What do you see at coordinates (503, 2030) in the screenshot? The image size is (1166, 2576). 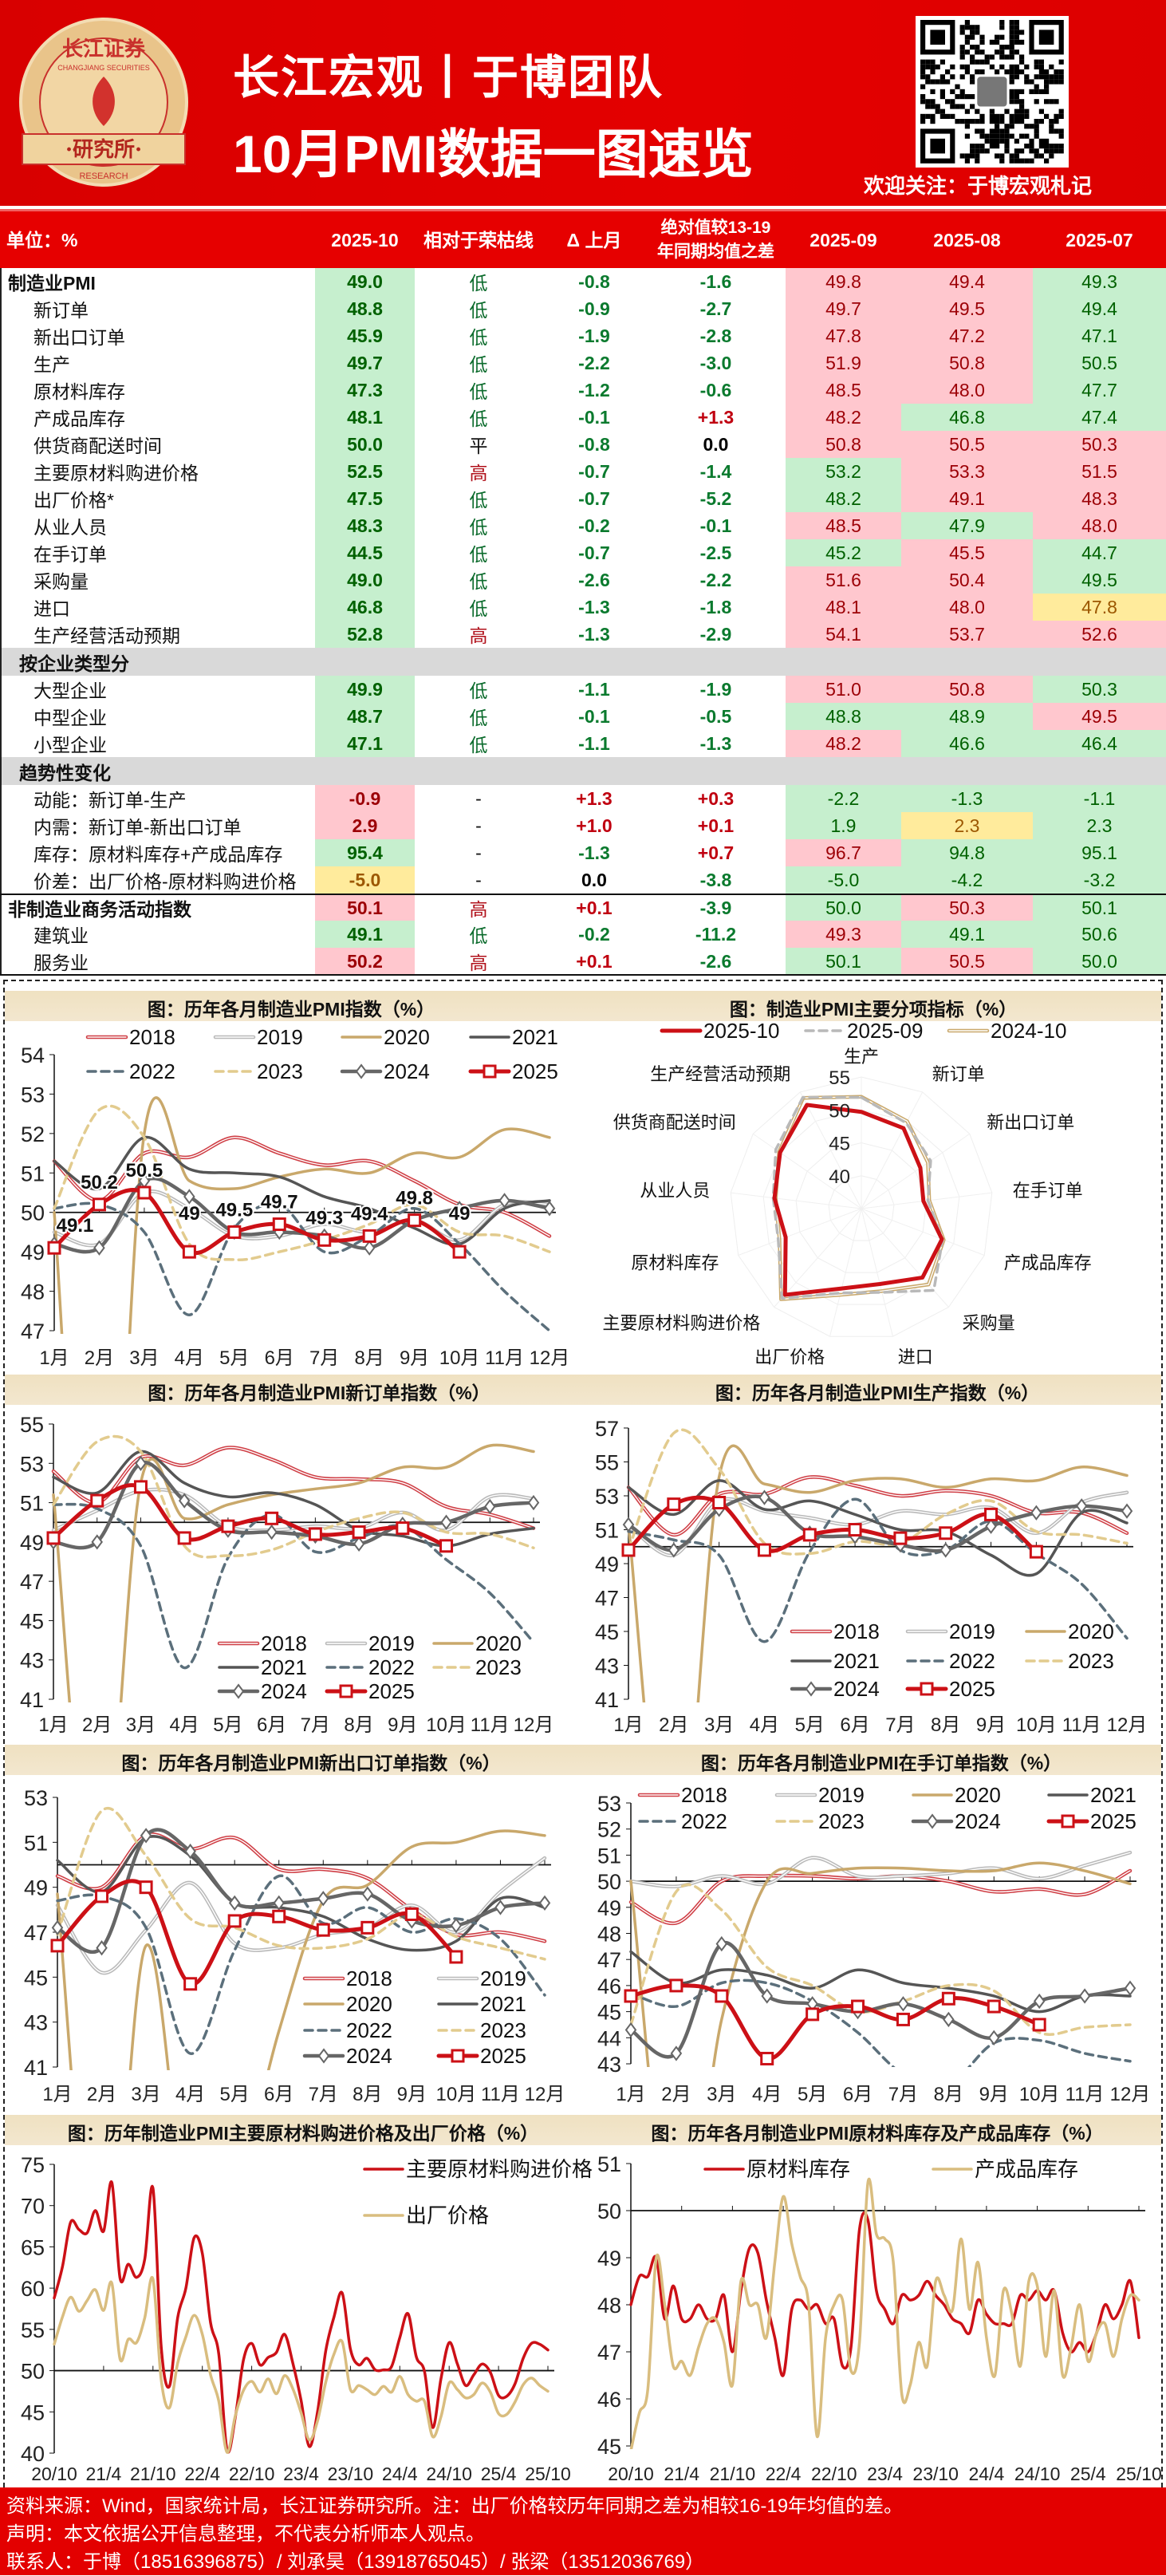 I see `legend-label: 2023` at bounding box center [503, 2030].